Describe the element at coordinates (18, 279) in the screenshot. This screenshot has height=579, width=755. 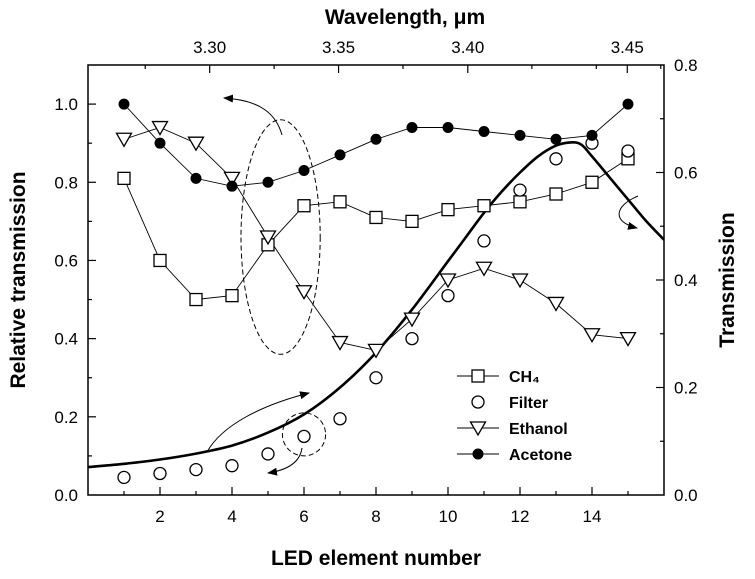
I see `y-axis-title: Relative transmission` at that location.